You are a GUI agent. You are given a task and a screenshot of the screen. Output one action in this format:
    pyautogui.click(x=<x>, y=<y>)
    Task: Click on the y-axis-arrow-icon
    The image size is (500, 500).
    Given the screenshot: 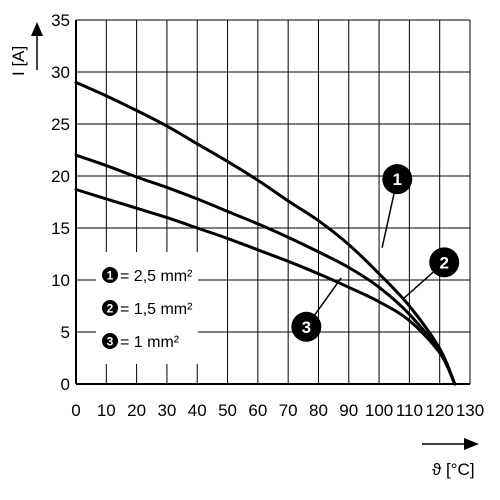 What is the action you would take?
    pyautogui.click(x=37, y=29)
    